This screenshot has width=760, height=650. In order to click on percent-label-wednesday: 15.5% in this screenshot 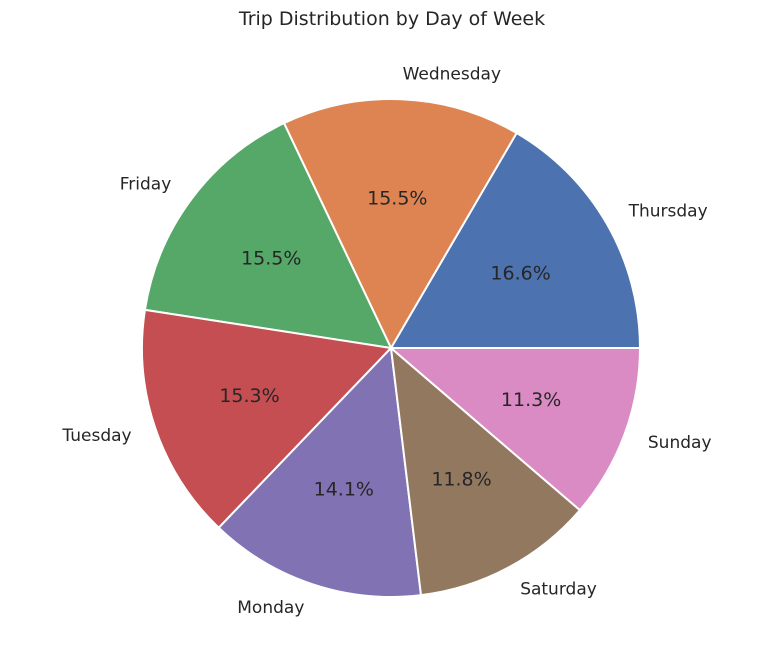, I will do `click(397, 199)`.